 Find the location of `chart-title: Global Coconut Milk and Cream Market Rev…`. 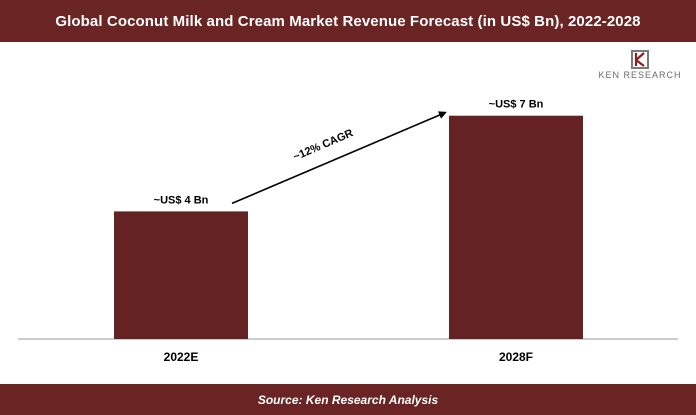

chart-title: Global Coconut Milk and Cream Market Rev… is located at coordinates (348, 21).